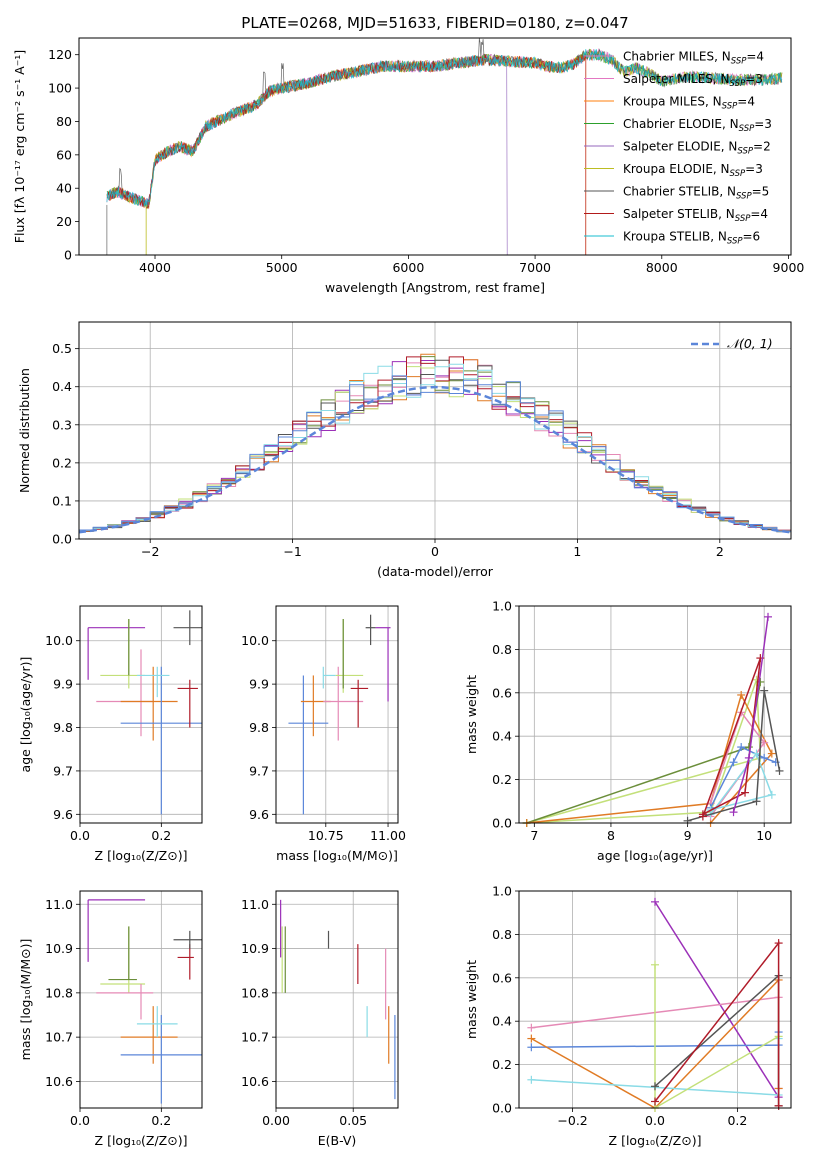 Image resolution: width=819 pixels, height=1170 pixels. I want to click on y-tick-label: 60, so click(64, 154).